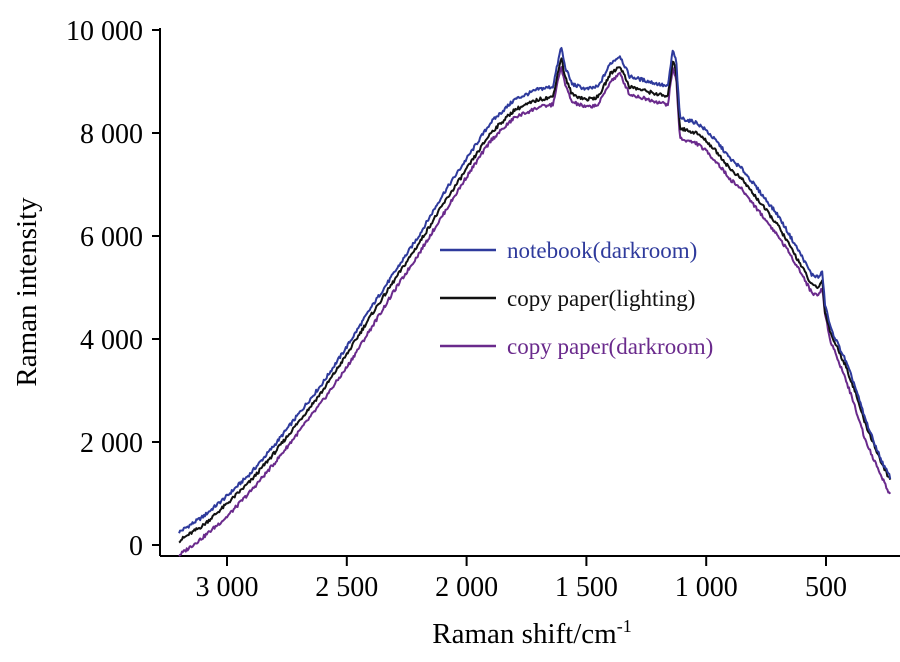  Describe the element at coordinates (113, 289) in the screenshot. I see `y-ticks: 0 2 000 4 000 6 000 8 000 10 000` at that location.